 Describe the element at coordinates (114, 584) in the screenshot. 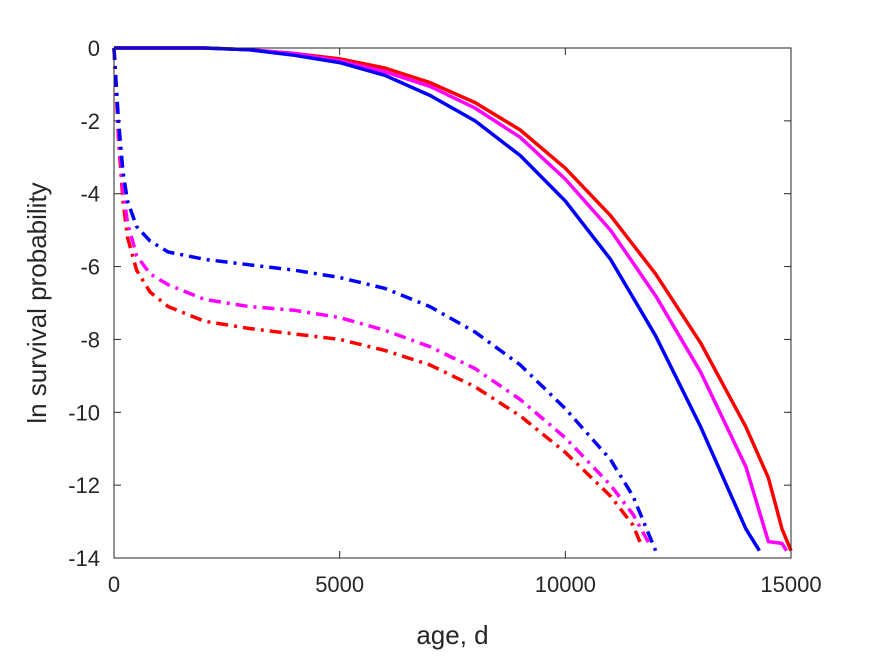

I see `x-tick-label: 0` at that location.